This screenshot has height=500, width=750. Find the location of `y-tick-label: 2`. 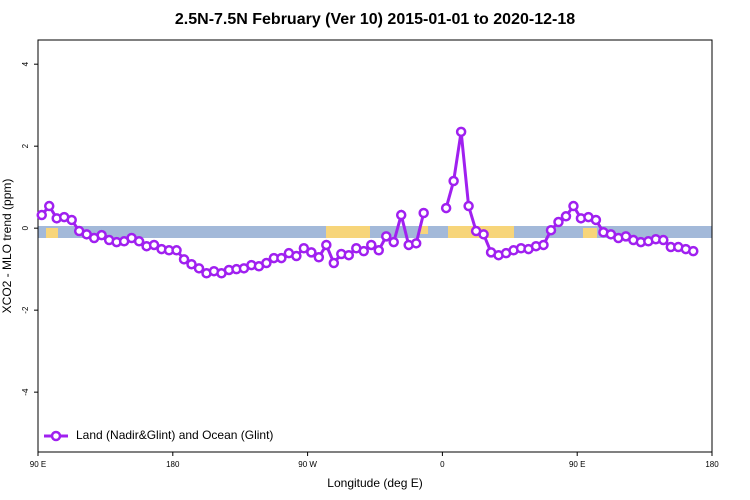

y-tick-label: 2 is located at coordinates (25, 145).